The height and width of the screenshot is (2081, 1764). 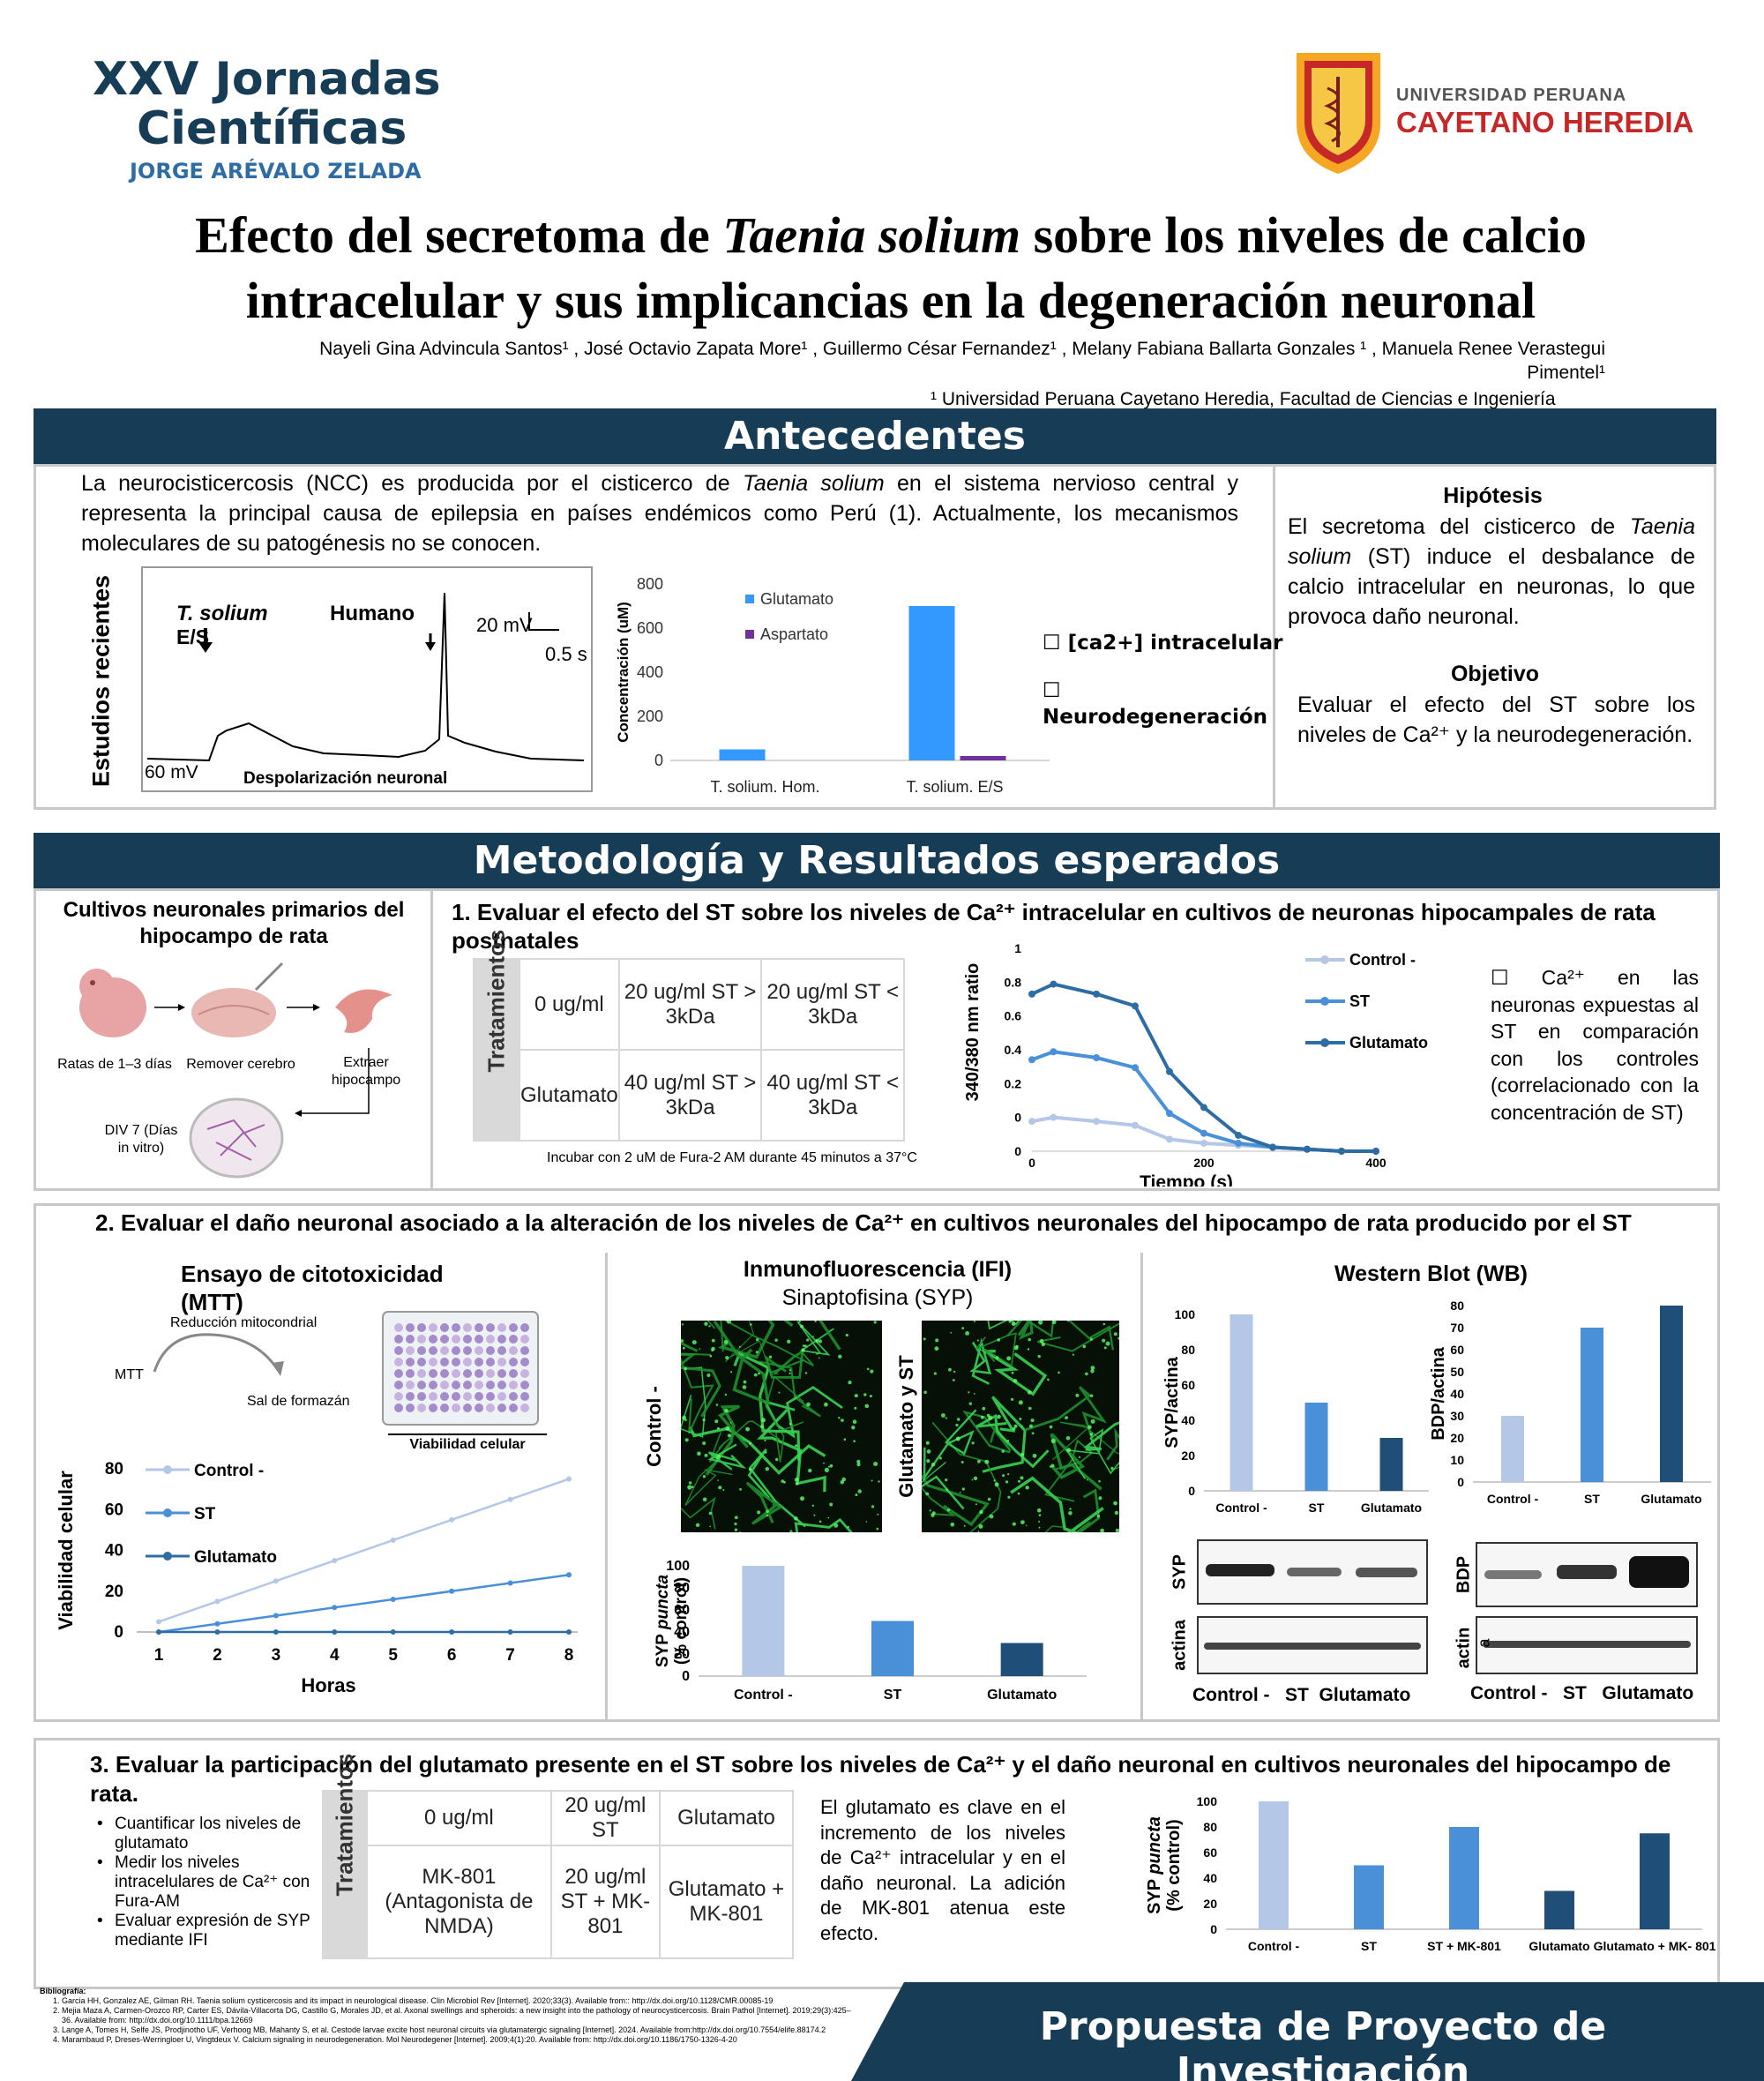 What do you see at coordinates (344, 1824) in the screenshot?
I see `trat-label-3: Tratamientos` at bounding box center [344, 1824].